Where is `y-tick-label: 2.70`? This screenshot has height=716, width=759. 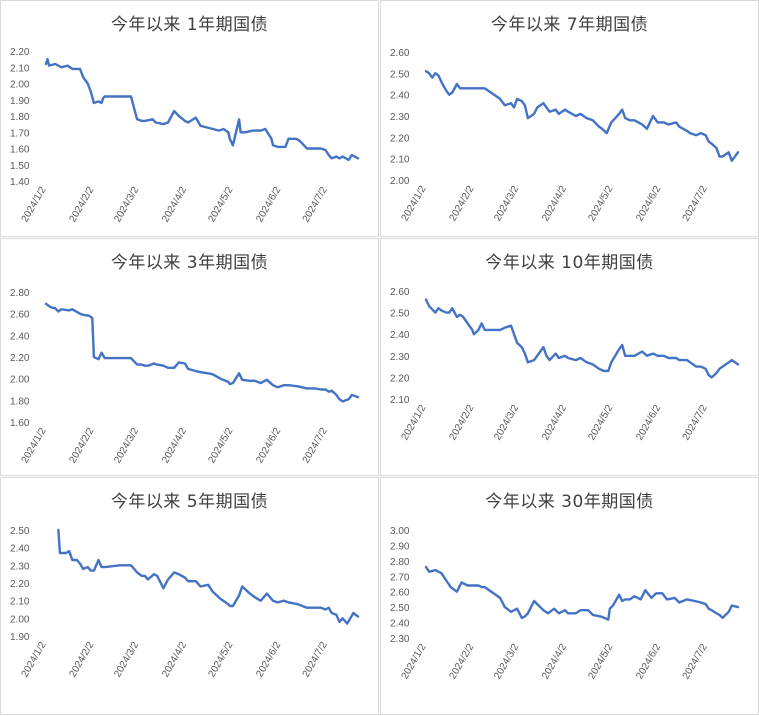
y-tick-label: 2.70 is located at coordinates (400, 577).